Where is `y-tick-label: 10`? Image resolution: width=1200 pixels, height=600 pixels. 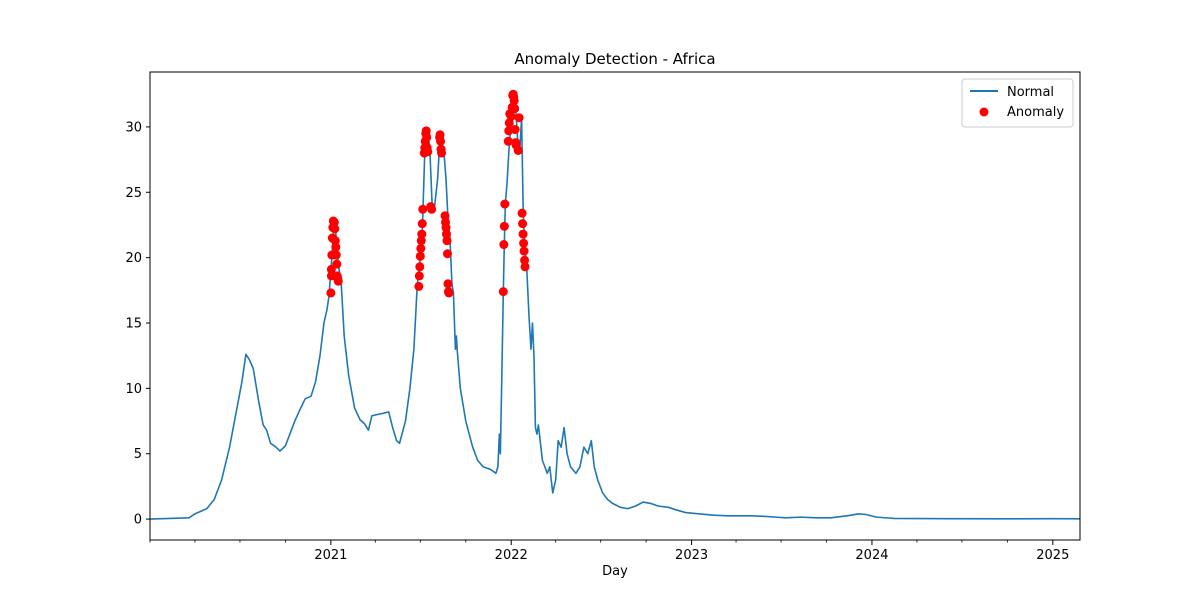 y-tick-label: 10 is located at coordinates (133, 389).